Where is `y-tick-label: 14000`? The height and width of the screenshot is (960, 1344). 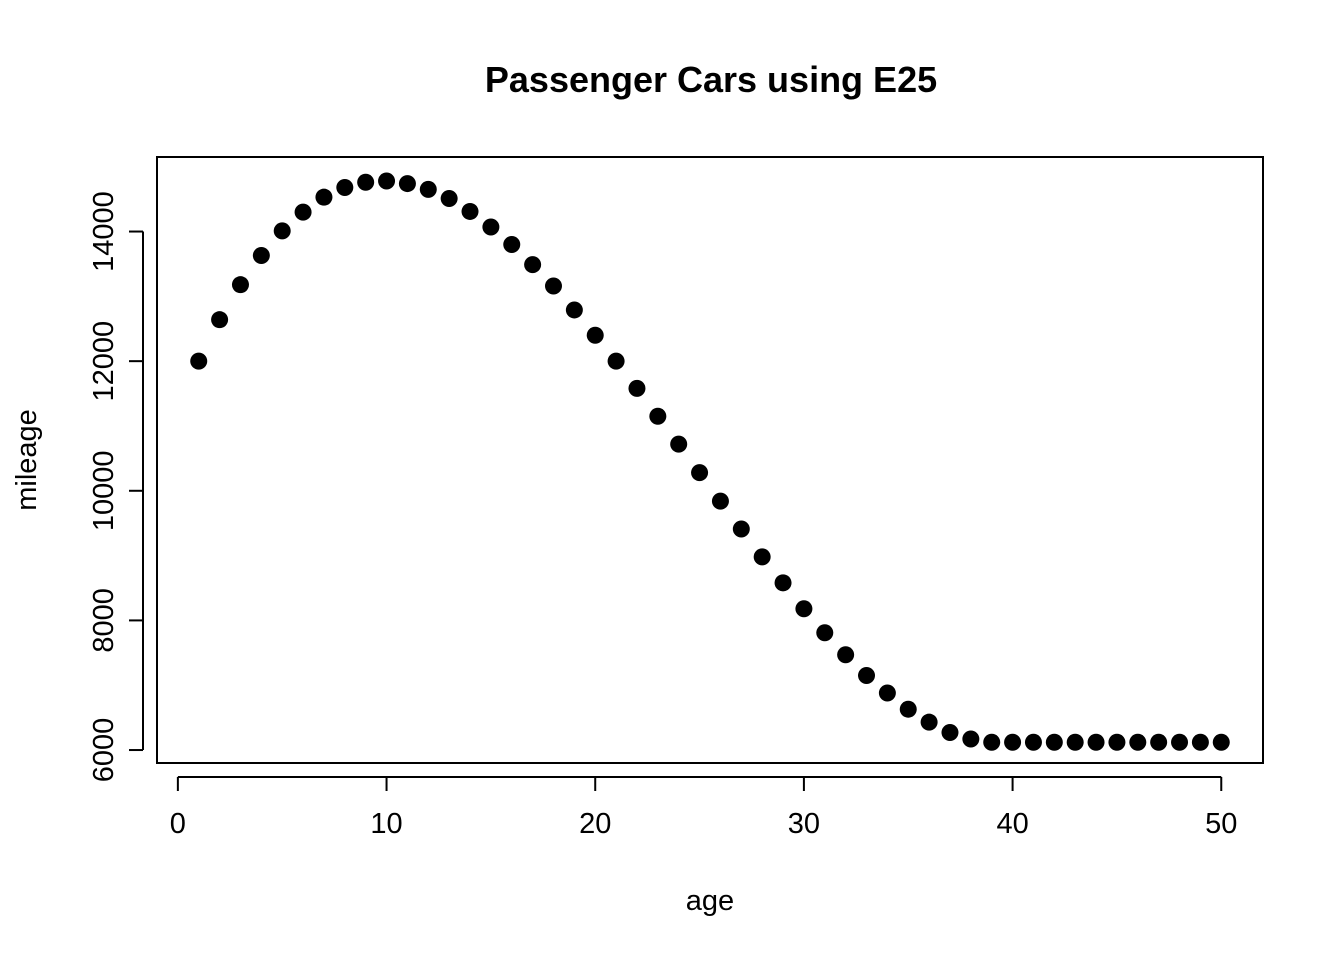
y-tick-label: 14000 is located at coordinates (104, 231).